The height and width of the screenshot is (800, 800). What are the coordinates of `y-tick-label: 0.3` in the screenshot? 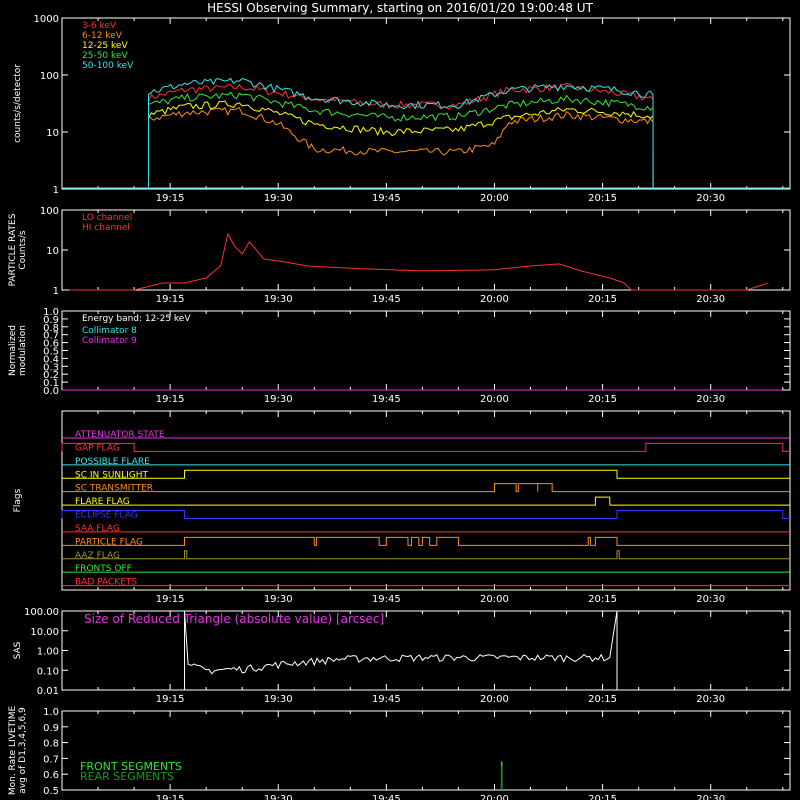 It's located at (51, 367).